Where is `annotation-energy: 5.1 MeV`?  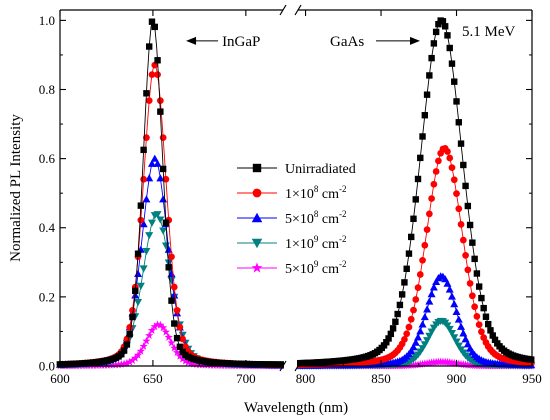
annotation-energy: 5.1 MeV is located at coordinates (488, 32).